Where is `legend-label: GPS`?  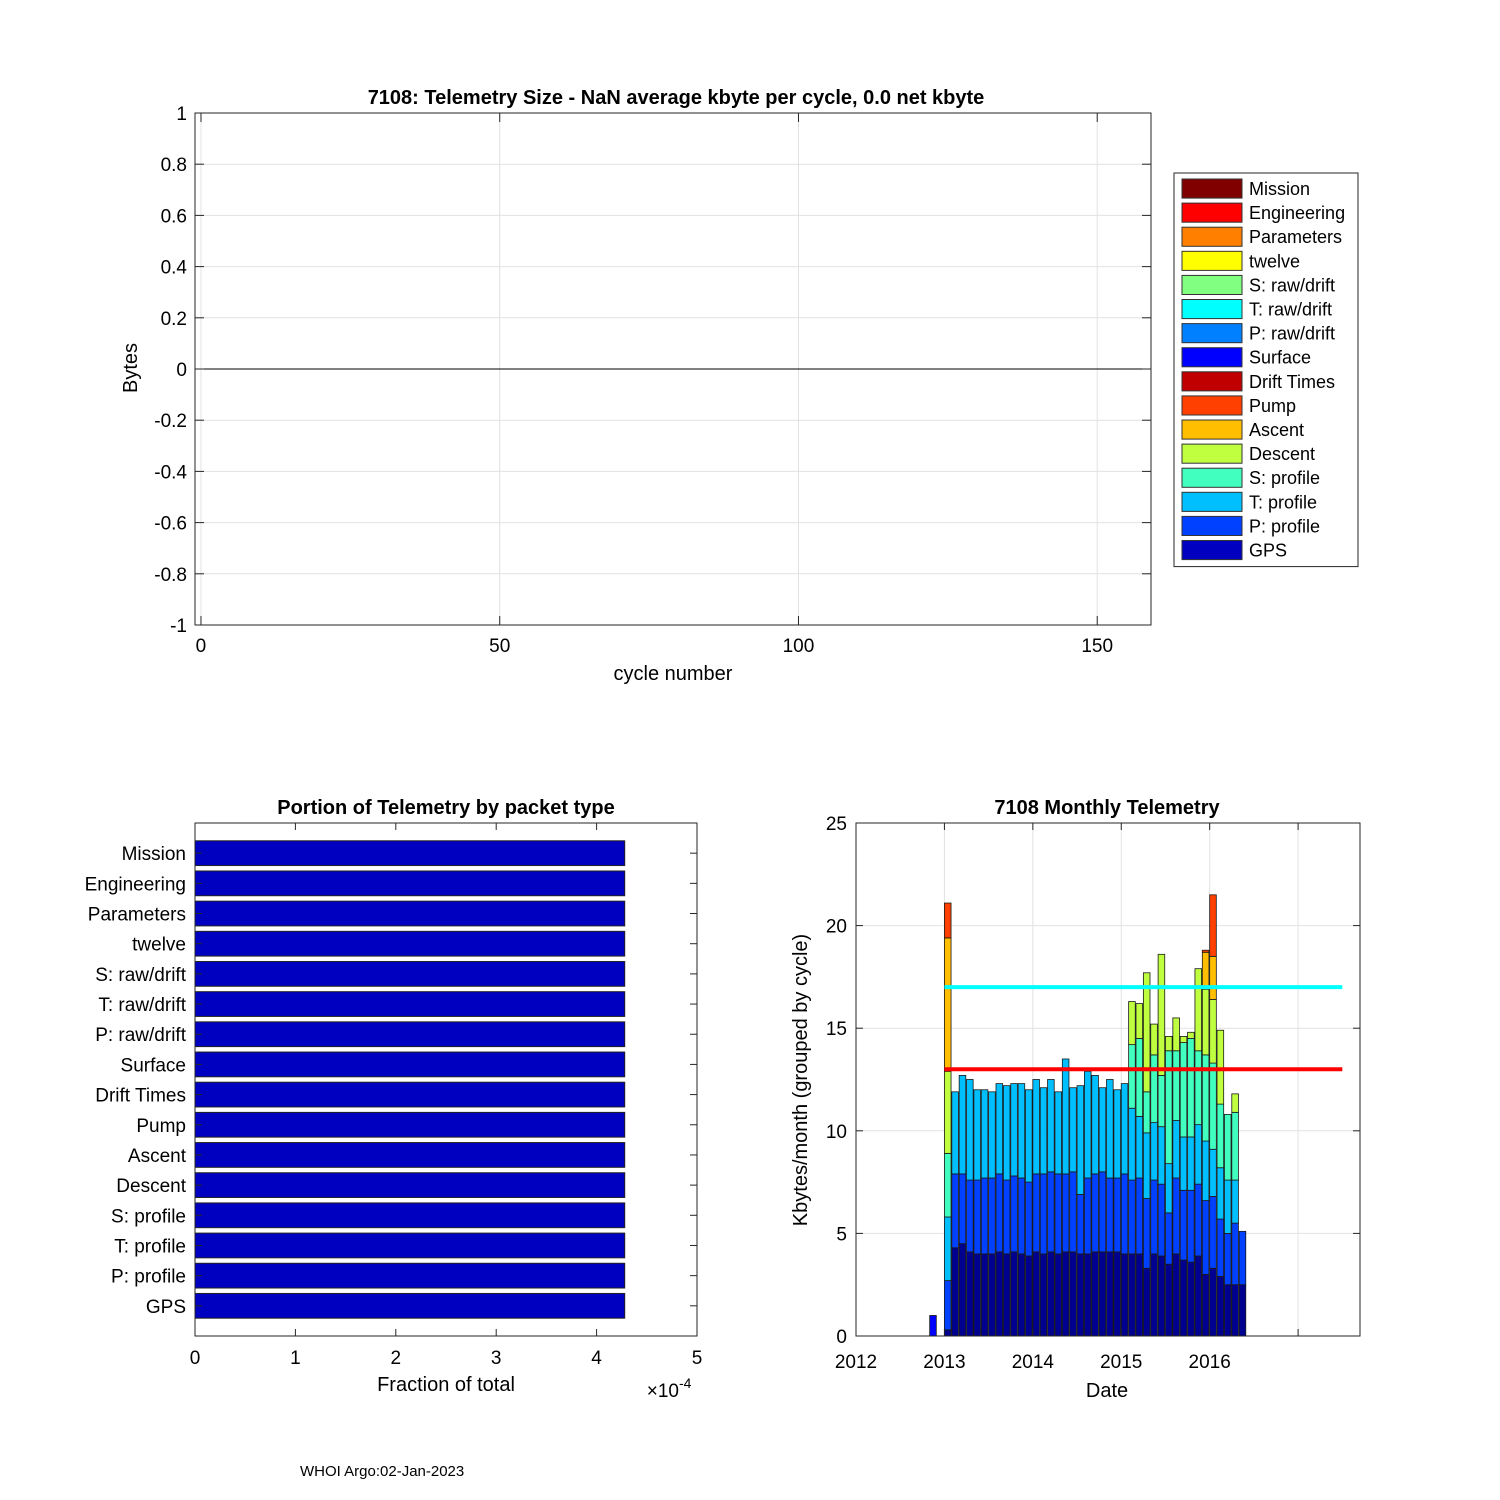
legend-label: GPS is located at coordinates (1268, 551).